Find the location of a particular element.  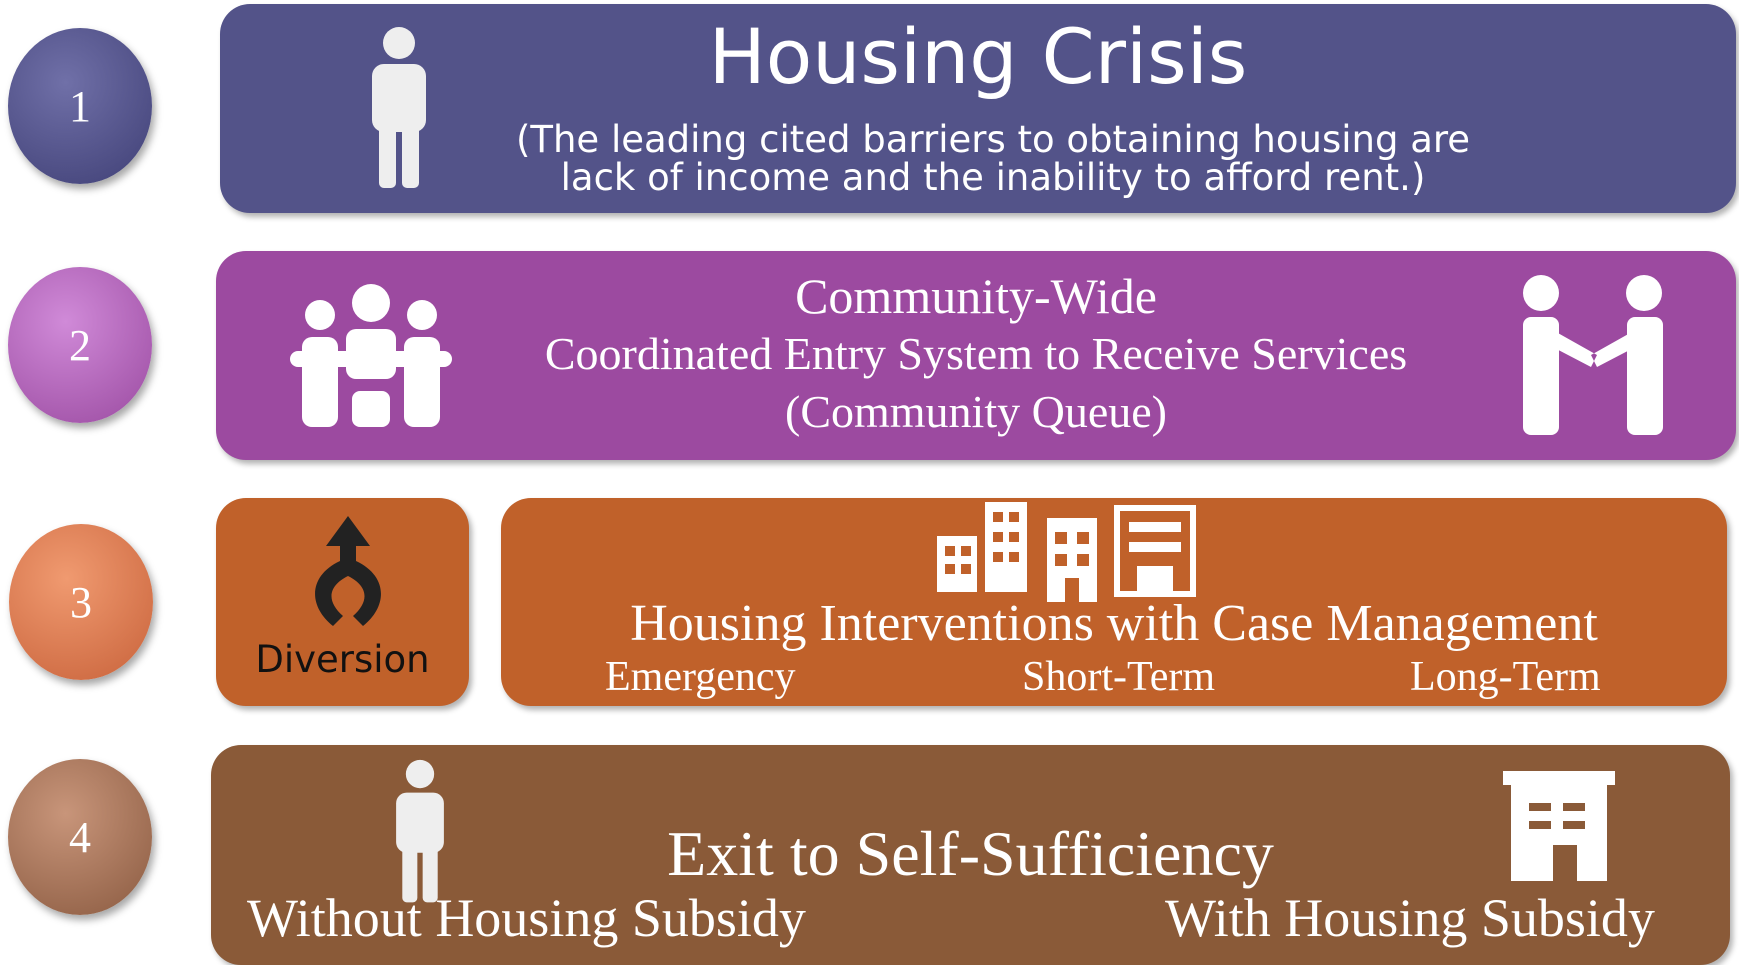

option-label: Short-Term is located at coordinates (1119, 677).